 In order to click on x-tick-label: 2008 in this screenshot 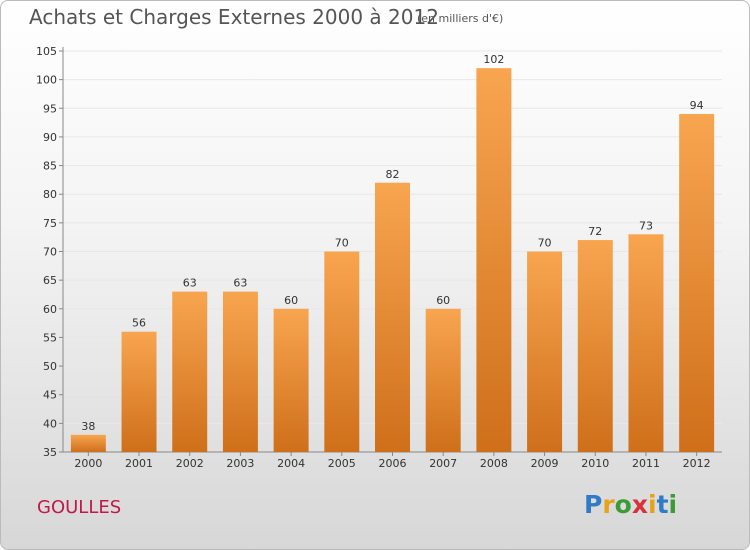, I will do `click(494, 463)`.